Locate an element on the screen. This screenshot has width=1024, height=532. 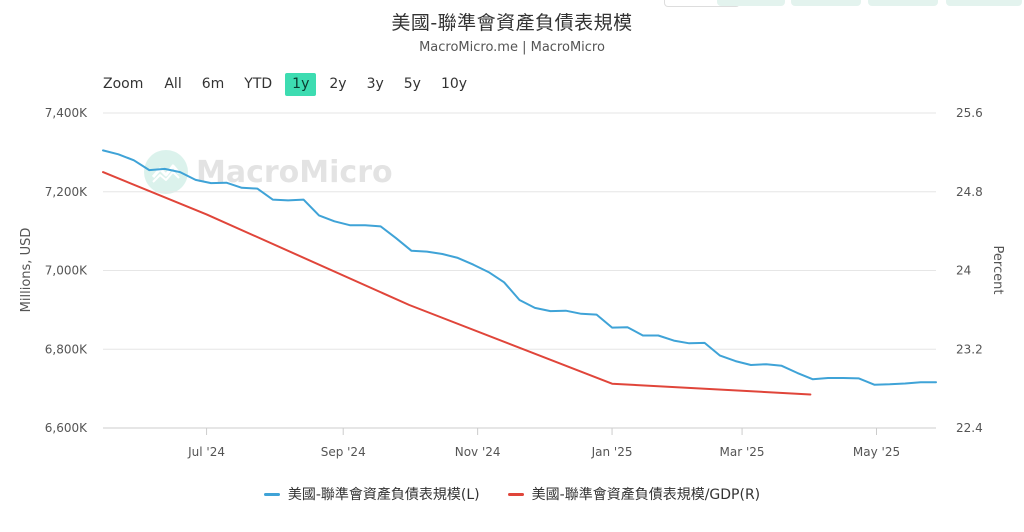
y-left-tick-label: 7,200K is located at coordinates (66, 192).